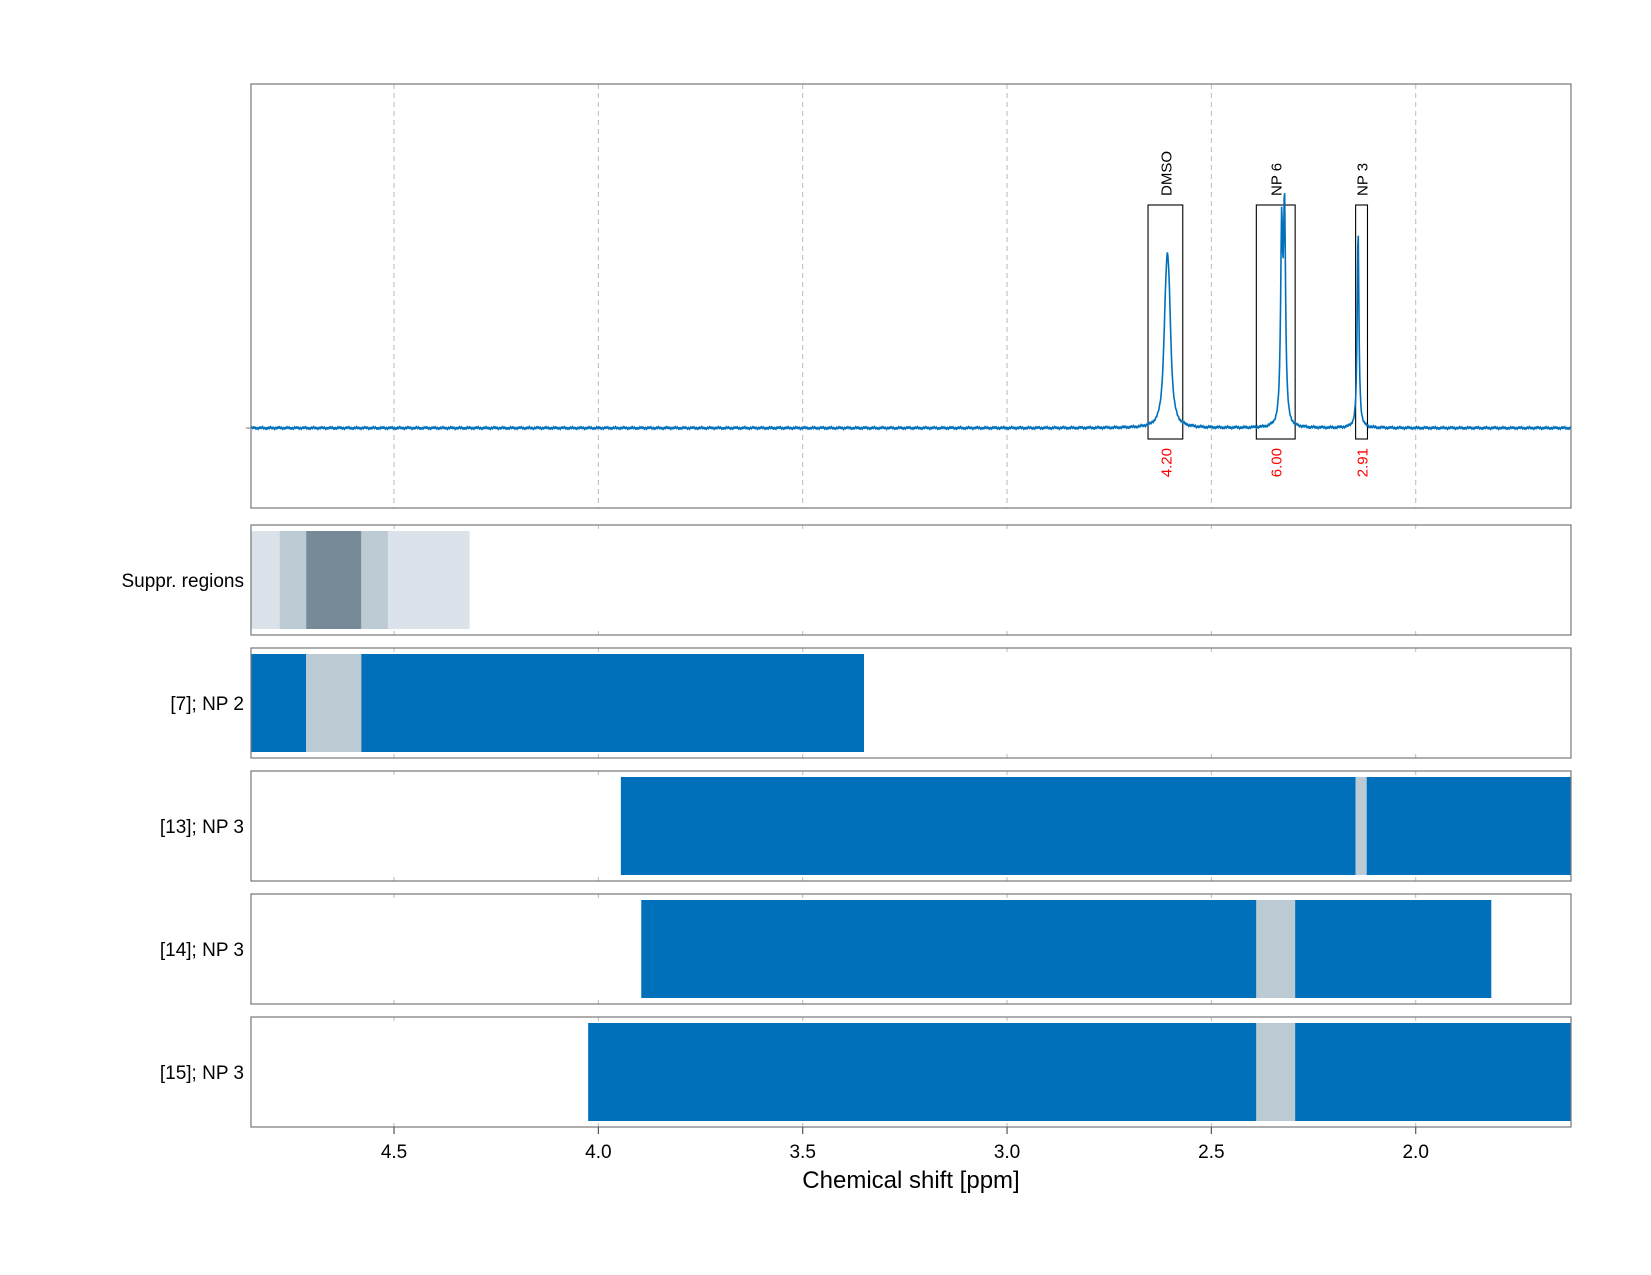 The width and height of the screenshot is (1651, 1275). Describe the element at coordinates (910, 1180) in the screenshot. I see `x-axis-label: Chemical shift [ppm]` at that location.